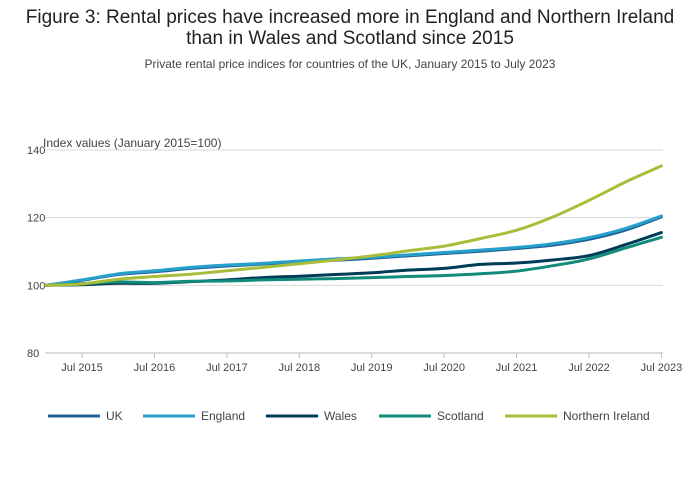 This screenshot has height=502, width=700. I want to click on series-line-scotland, so click(353, 261).